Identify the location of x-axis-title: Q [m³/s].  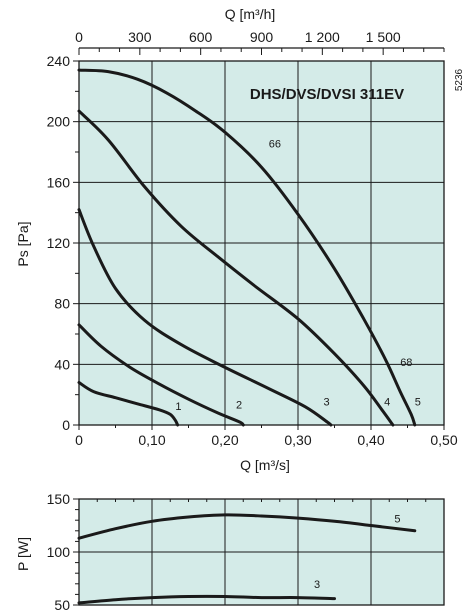
(265, 465).